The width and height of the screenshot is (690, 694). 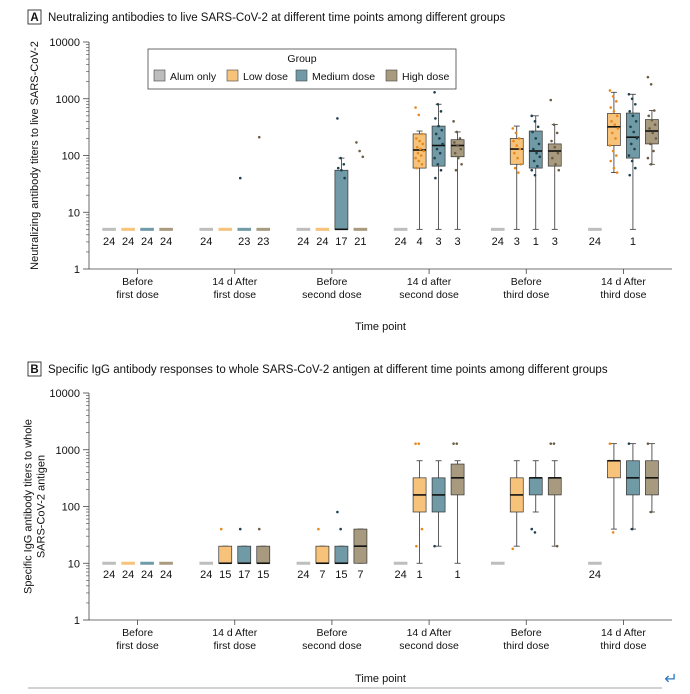 I want to click on y-tick-label: 1000, so click(x=68, y=100).